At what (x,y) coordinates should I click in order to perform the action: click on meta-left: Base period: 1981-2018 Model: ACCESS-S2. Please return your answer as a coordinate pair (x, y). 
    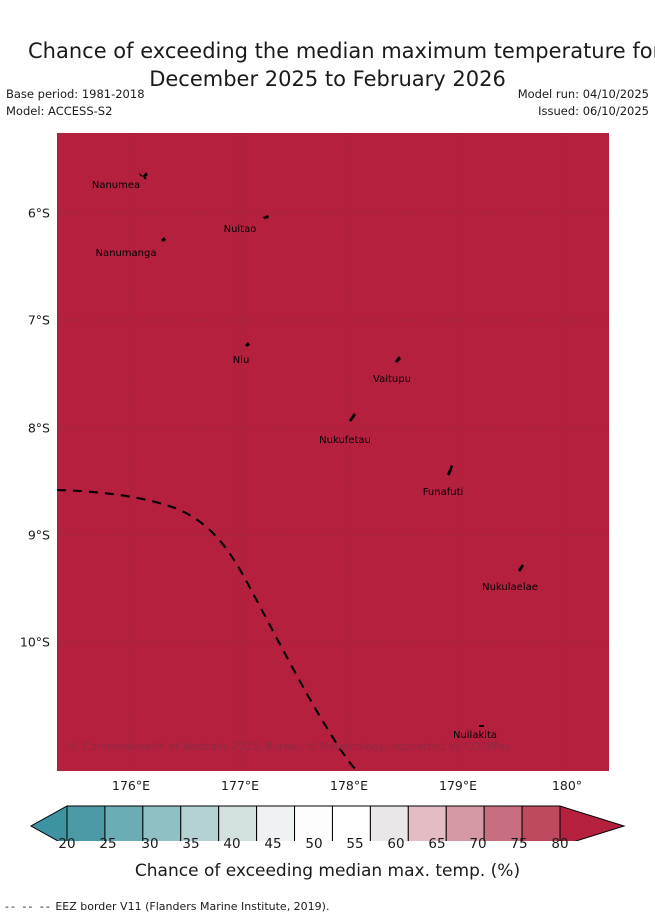
    Looking at the image, I should click on (75, 103).